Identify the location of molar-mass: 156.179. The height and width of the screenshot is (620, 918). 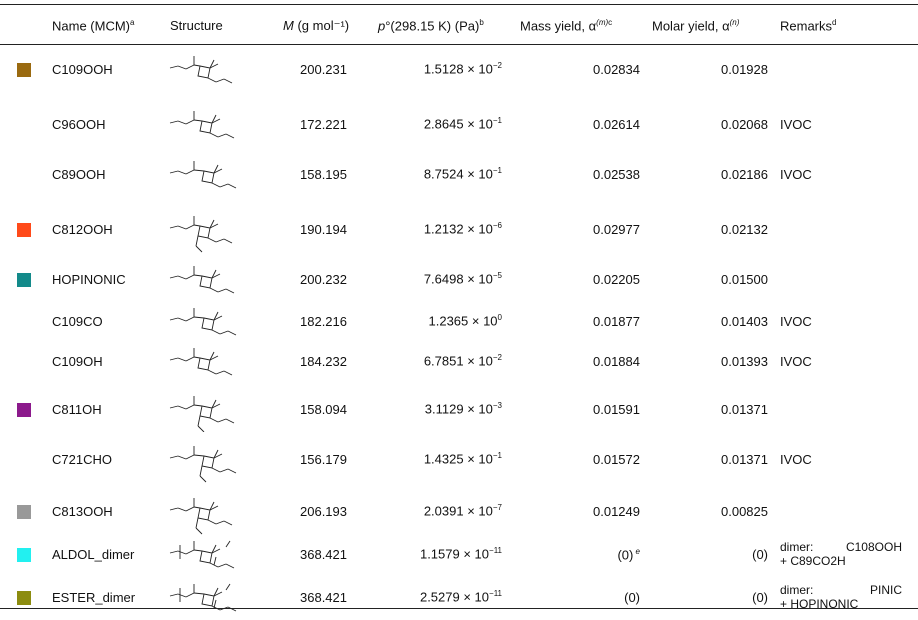
(323, 459).